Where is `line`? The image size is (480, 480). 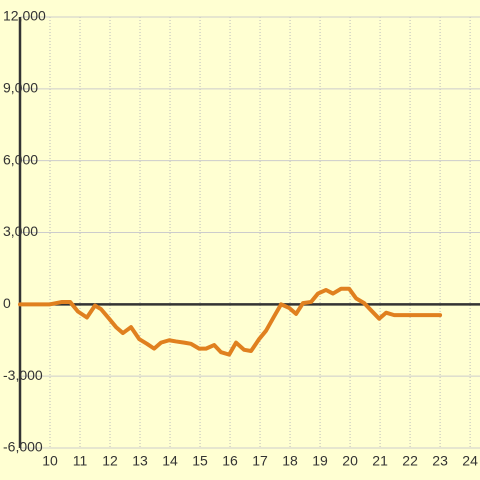 line is located at coordinates (230, 321).